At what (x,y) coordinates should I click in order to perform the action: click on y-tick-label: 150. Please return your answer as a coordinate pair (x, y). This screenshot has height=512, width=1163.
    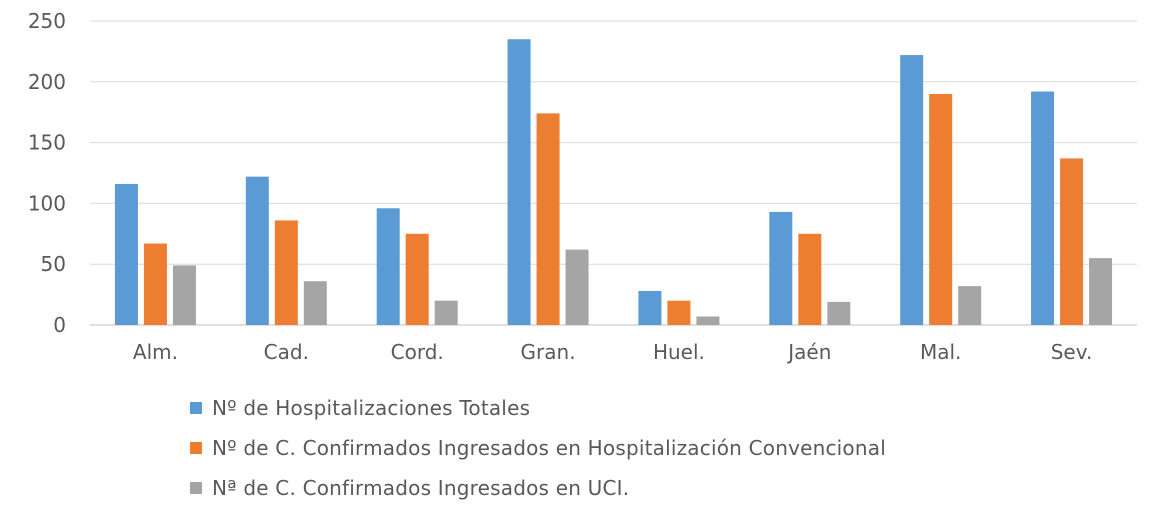
    Looking at the image, I should click on (47, 143).